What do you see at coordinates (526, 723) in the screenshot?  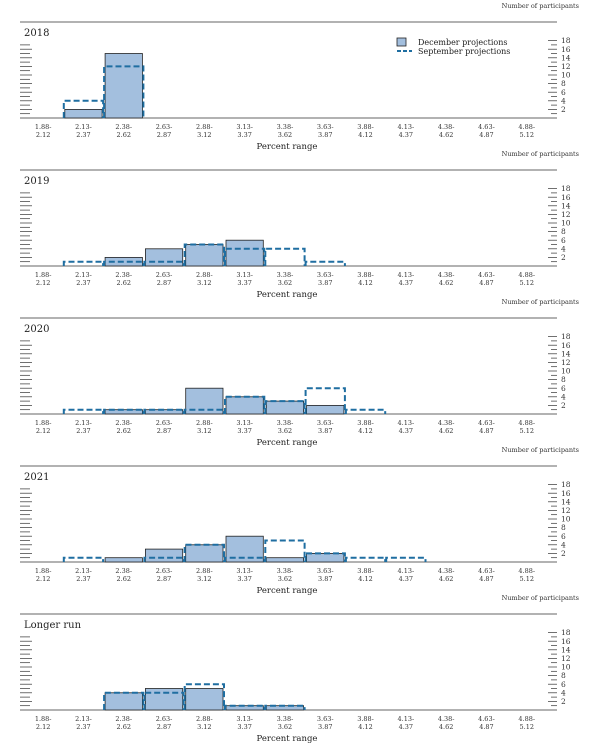 I see `x-tick-label: 4.88-5.12` at bounding box center [526, 723].